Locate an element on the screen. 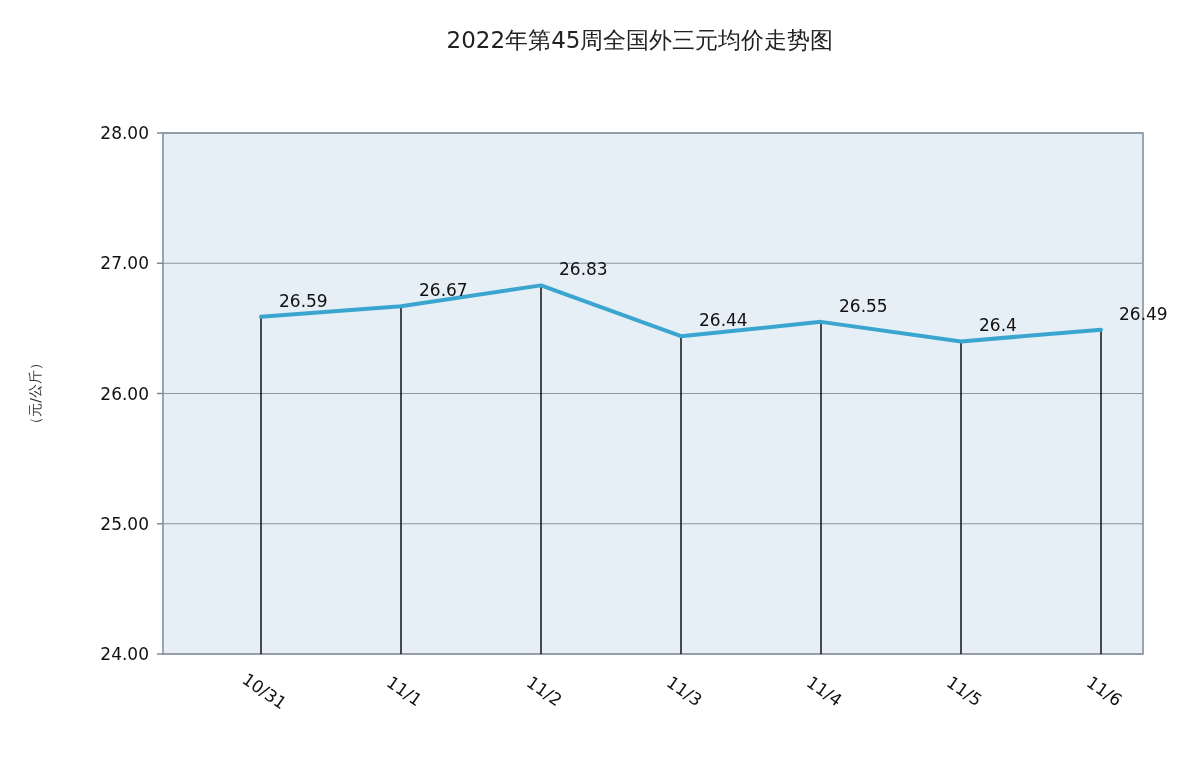 The height and width of the screenshot is (778, 1200). data-label: 26.4 is located at coordinates (998, 325).